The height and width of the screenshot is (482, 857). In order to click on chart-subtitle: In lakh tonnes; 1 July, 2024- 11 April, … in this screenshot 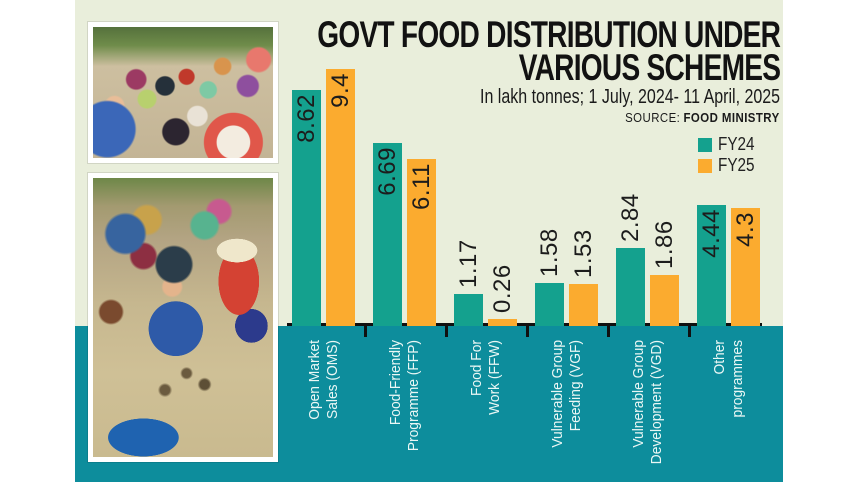, I will do `click(629, 97)`.